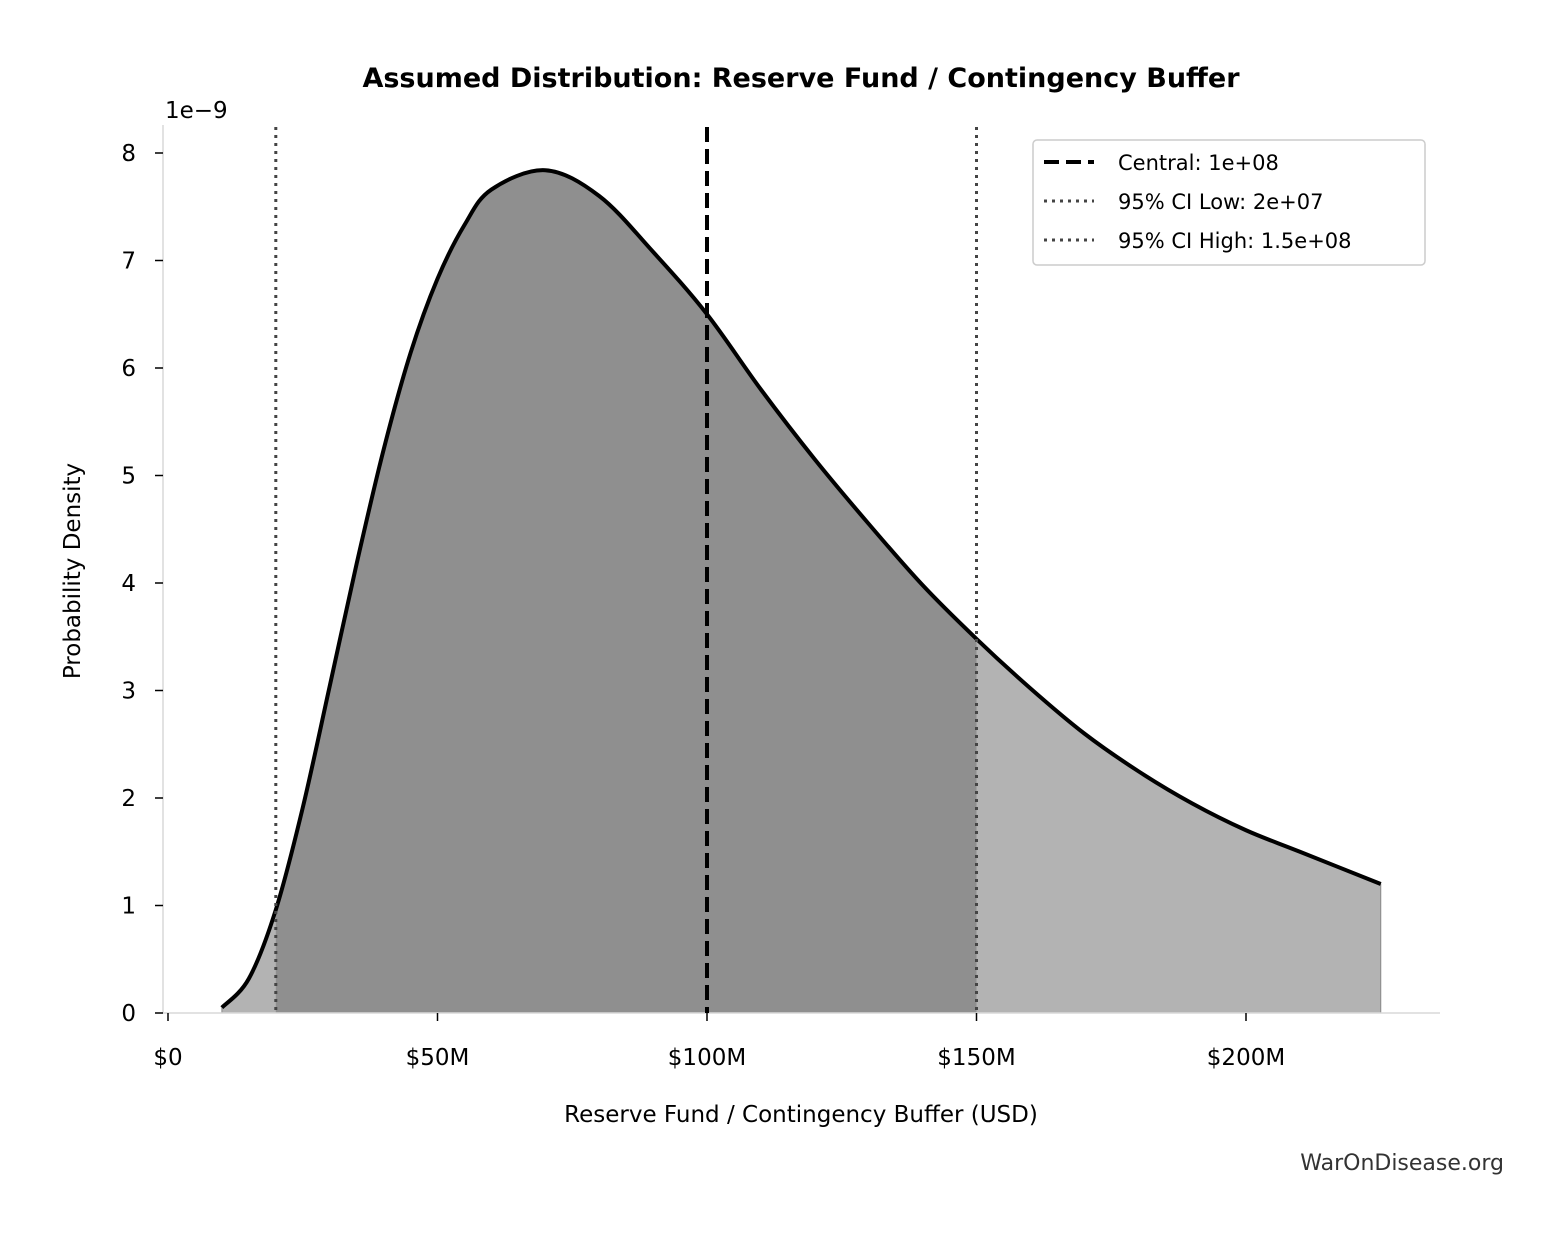 The height and width of the screenshot is (1234, 1563). What do you see at coordinates (1246, 1058) in the screenshot?
I see `x-tick-label: $200M` at bounding box center [1246, 1058].